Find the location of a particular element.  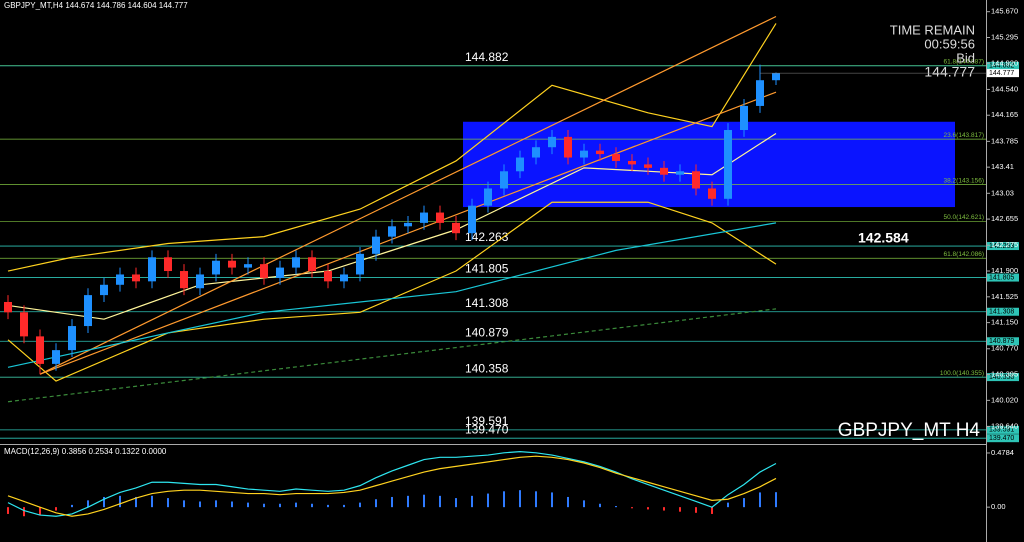

y-tick-label: 139.640 is located at coordinates (1004, 425).